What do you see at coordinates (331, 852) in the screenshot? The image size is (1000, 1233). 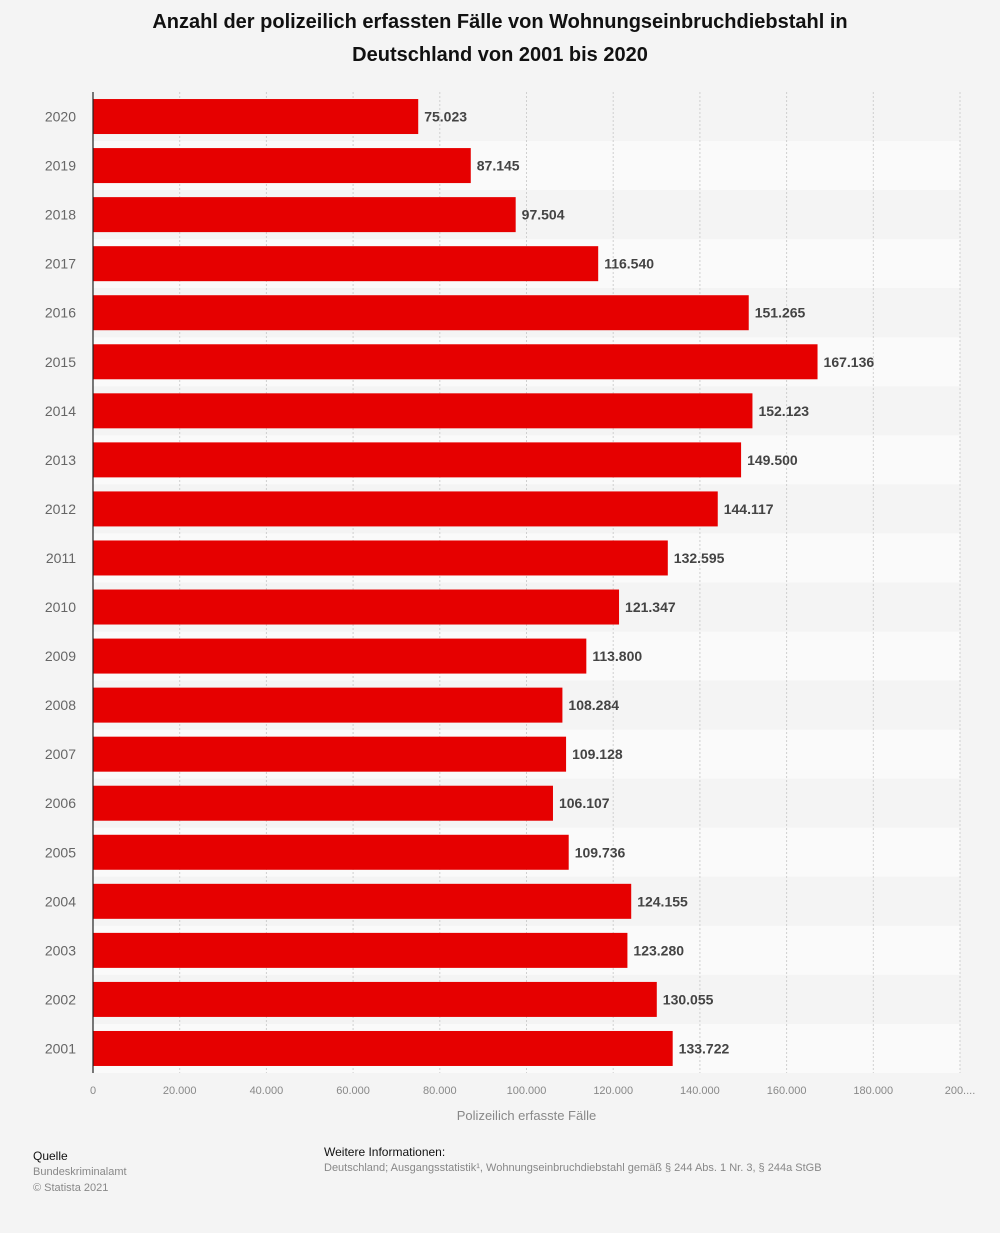 I see `bar-2005` at bounding box center [331, 852].